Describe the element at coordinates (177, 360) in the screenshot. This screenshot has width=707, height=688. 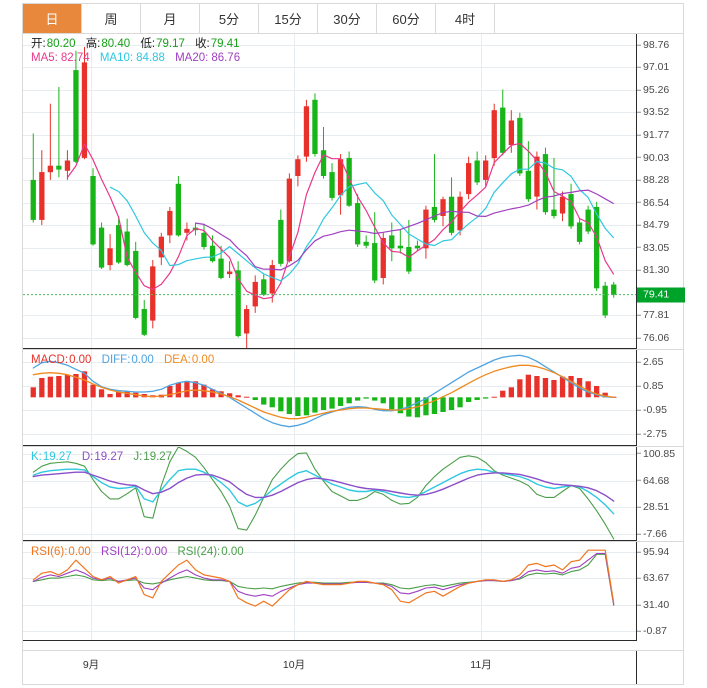
I see `dea-label: DEA:` at that location.